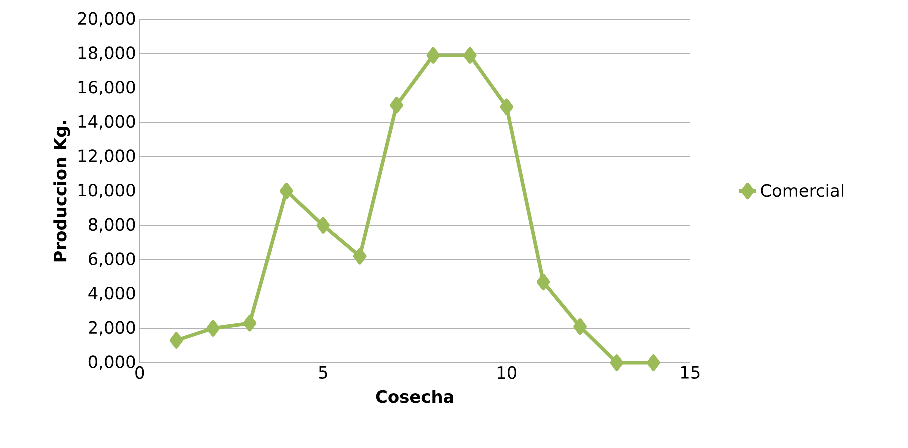 The height and width of the screenshot is (448, 908). What do you see at coordinates (112, 260) in the screenshot?
I see `y-tick-label: 6,000` at bounding box center [112, 260].